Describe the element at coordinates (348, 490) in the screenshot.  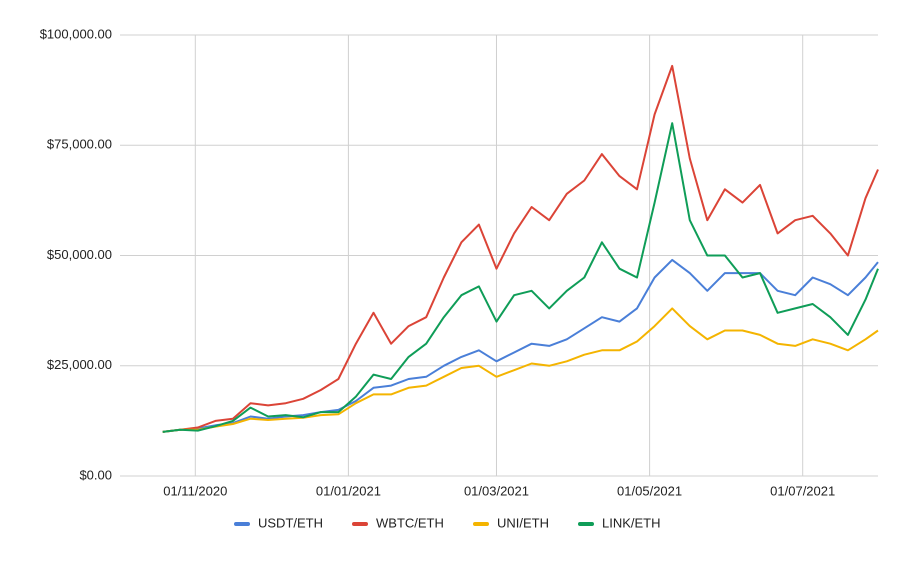
I see `x-tick-label: 01/01/2021` at that location.